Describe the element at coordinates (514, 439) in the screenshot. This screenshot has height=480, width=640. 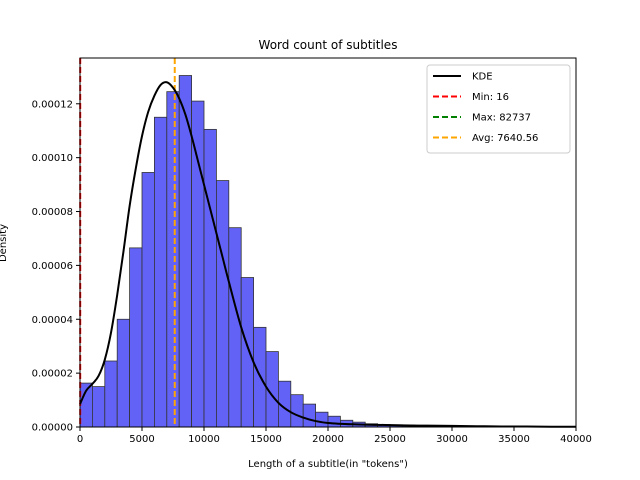
I see `x-tick-label: 35000` at that location.